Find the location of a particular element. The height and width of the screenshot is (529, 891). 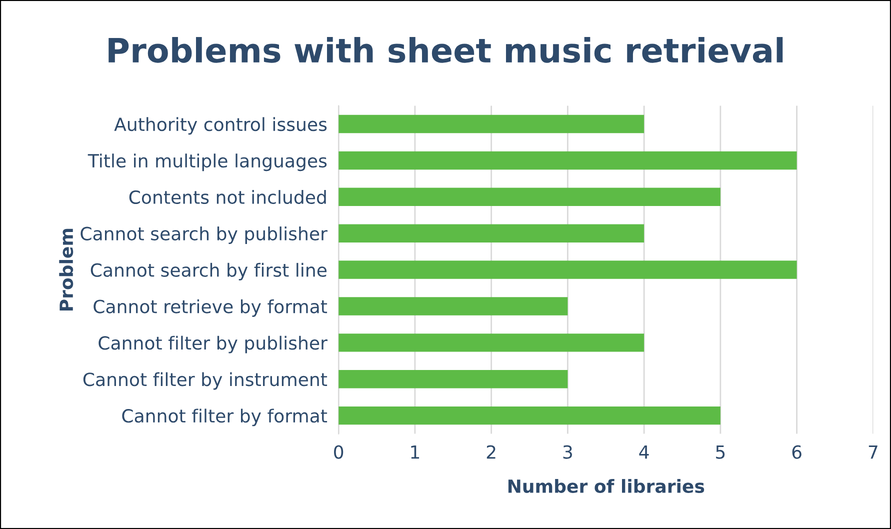

y-axis-title: Problem is located at coordinates (66, 269).